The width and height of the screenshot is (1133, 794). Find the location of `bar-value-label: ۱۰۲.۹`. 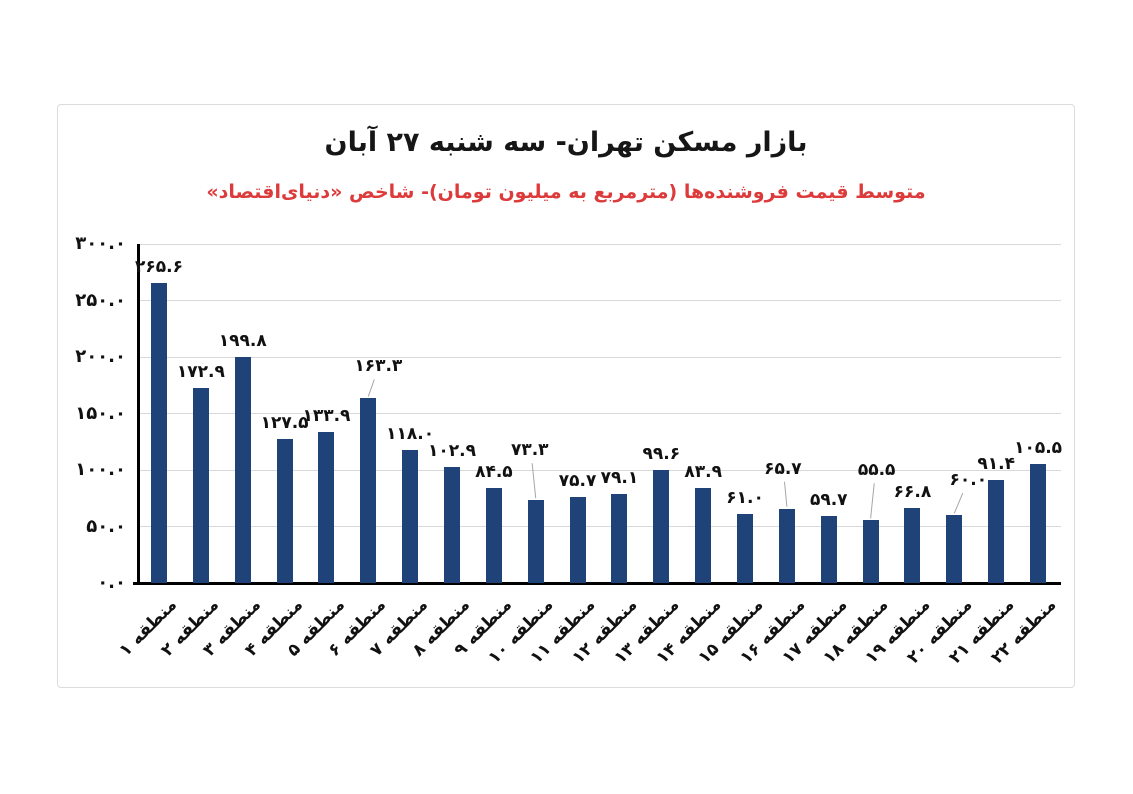

bar-value-label: ۱۰۲.۹ is located at coordinates (452, 450).